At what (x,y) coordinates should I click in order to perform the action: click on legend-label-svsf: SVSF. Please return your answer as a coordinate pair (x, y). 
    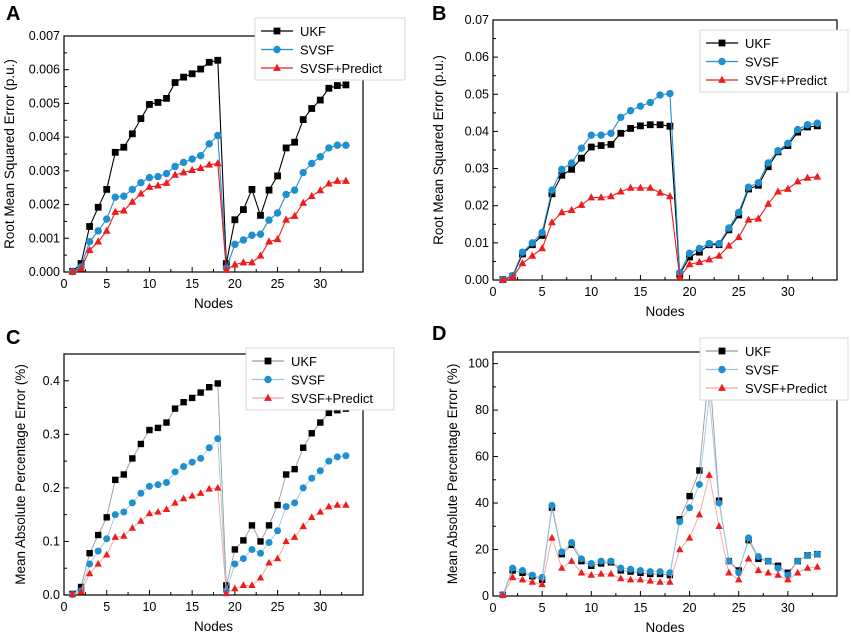
    Looking at the image, I should click on (308, 380).